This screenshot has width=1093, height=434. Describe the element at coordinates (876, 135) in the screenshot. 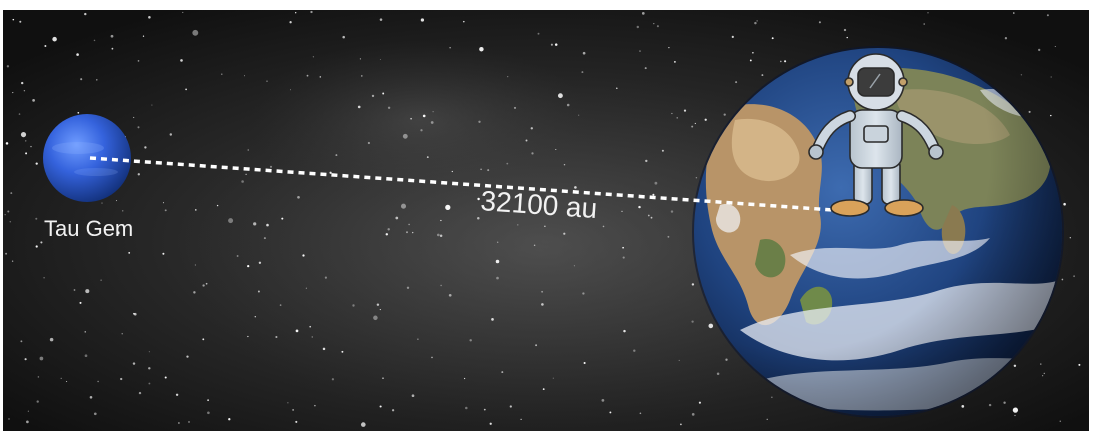

I see `astronaut-icon` at that location.